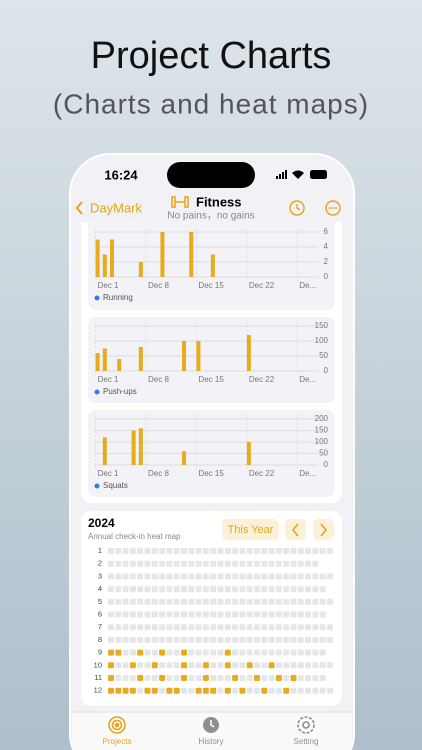  I want to click on more-button, so click(333, 208).